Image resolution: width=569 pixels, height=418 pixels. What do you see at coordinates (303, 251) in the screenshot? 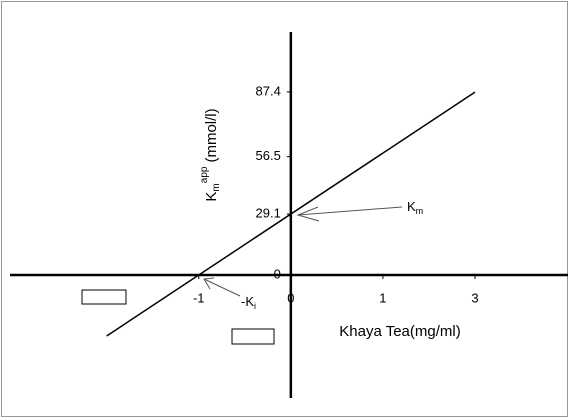
I see `arrow` at bounding box center [303, 251].